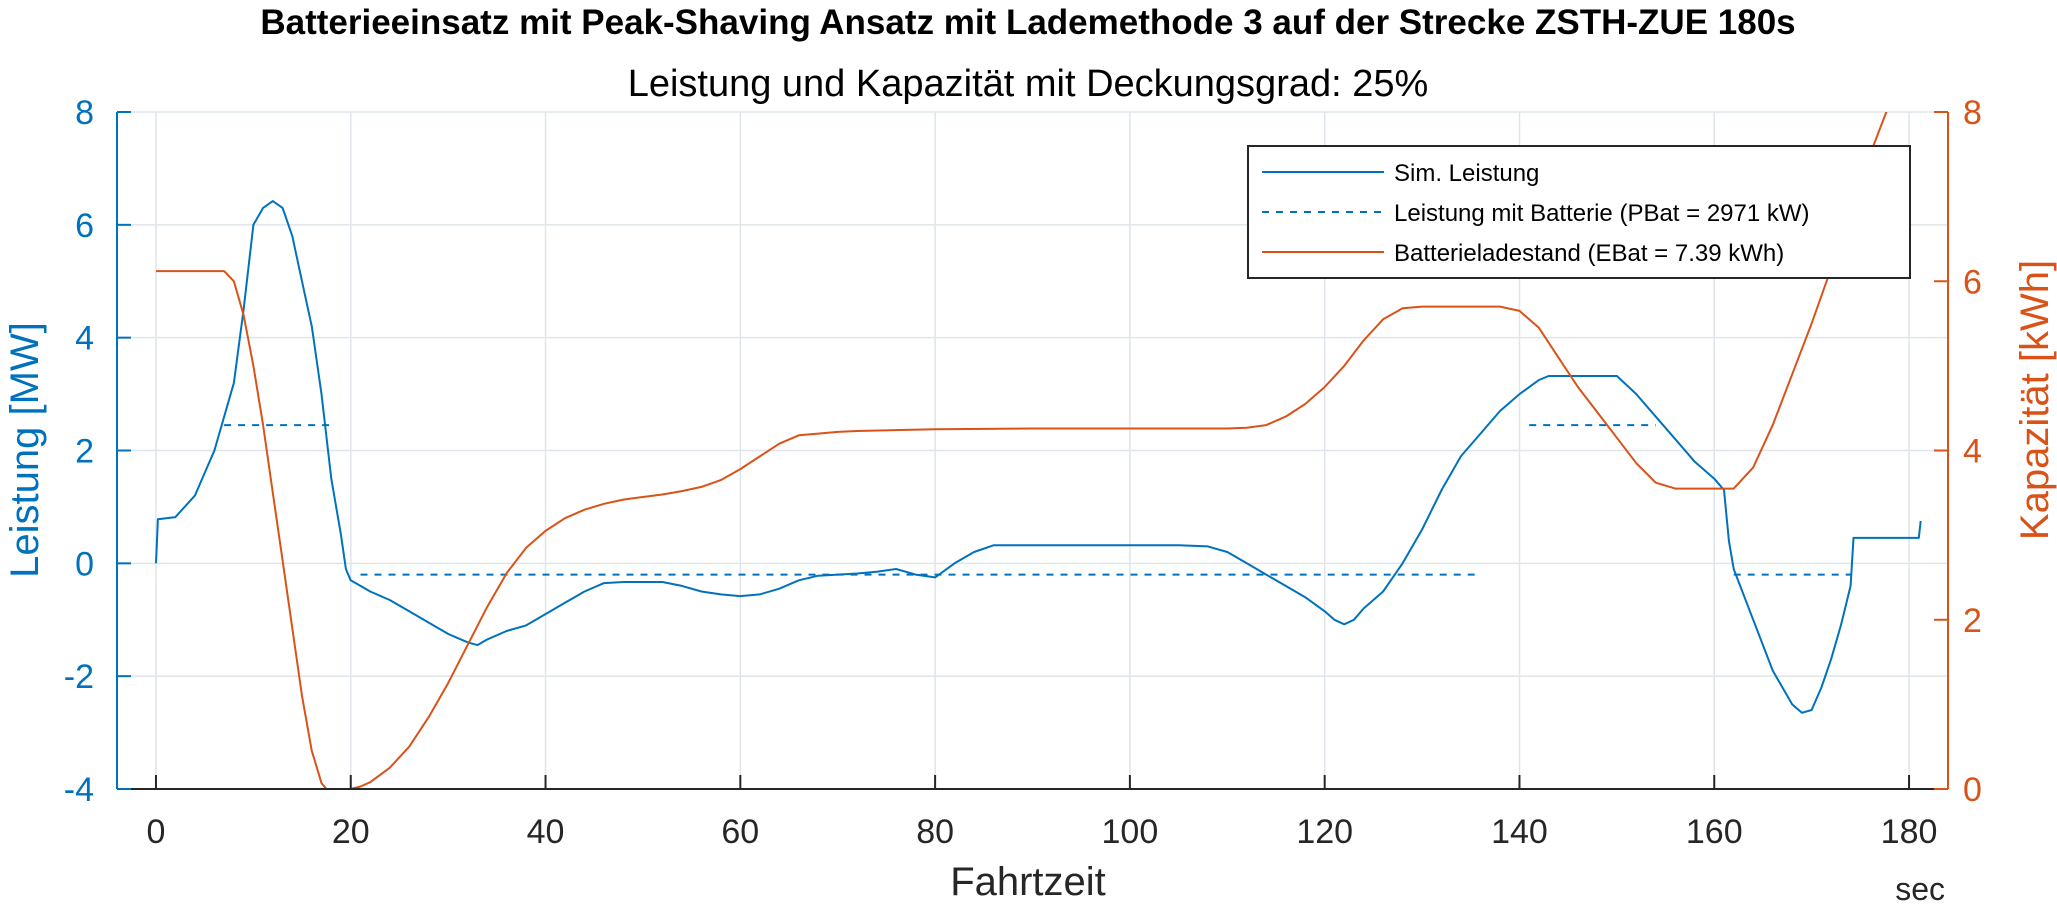  I want to click on y-left-tick-label-6: 8, so click(84, 113).